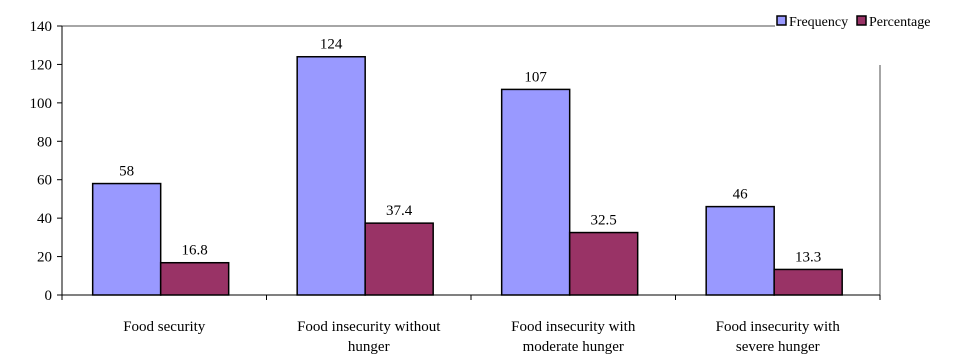  Describe the element at coordinates (853, 22) in the screenshot. I see `legend: Frequency Percentage` at that location.